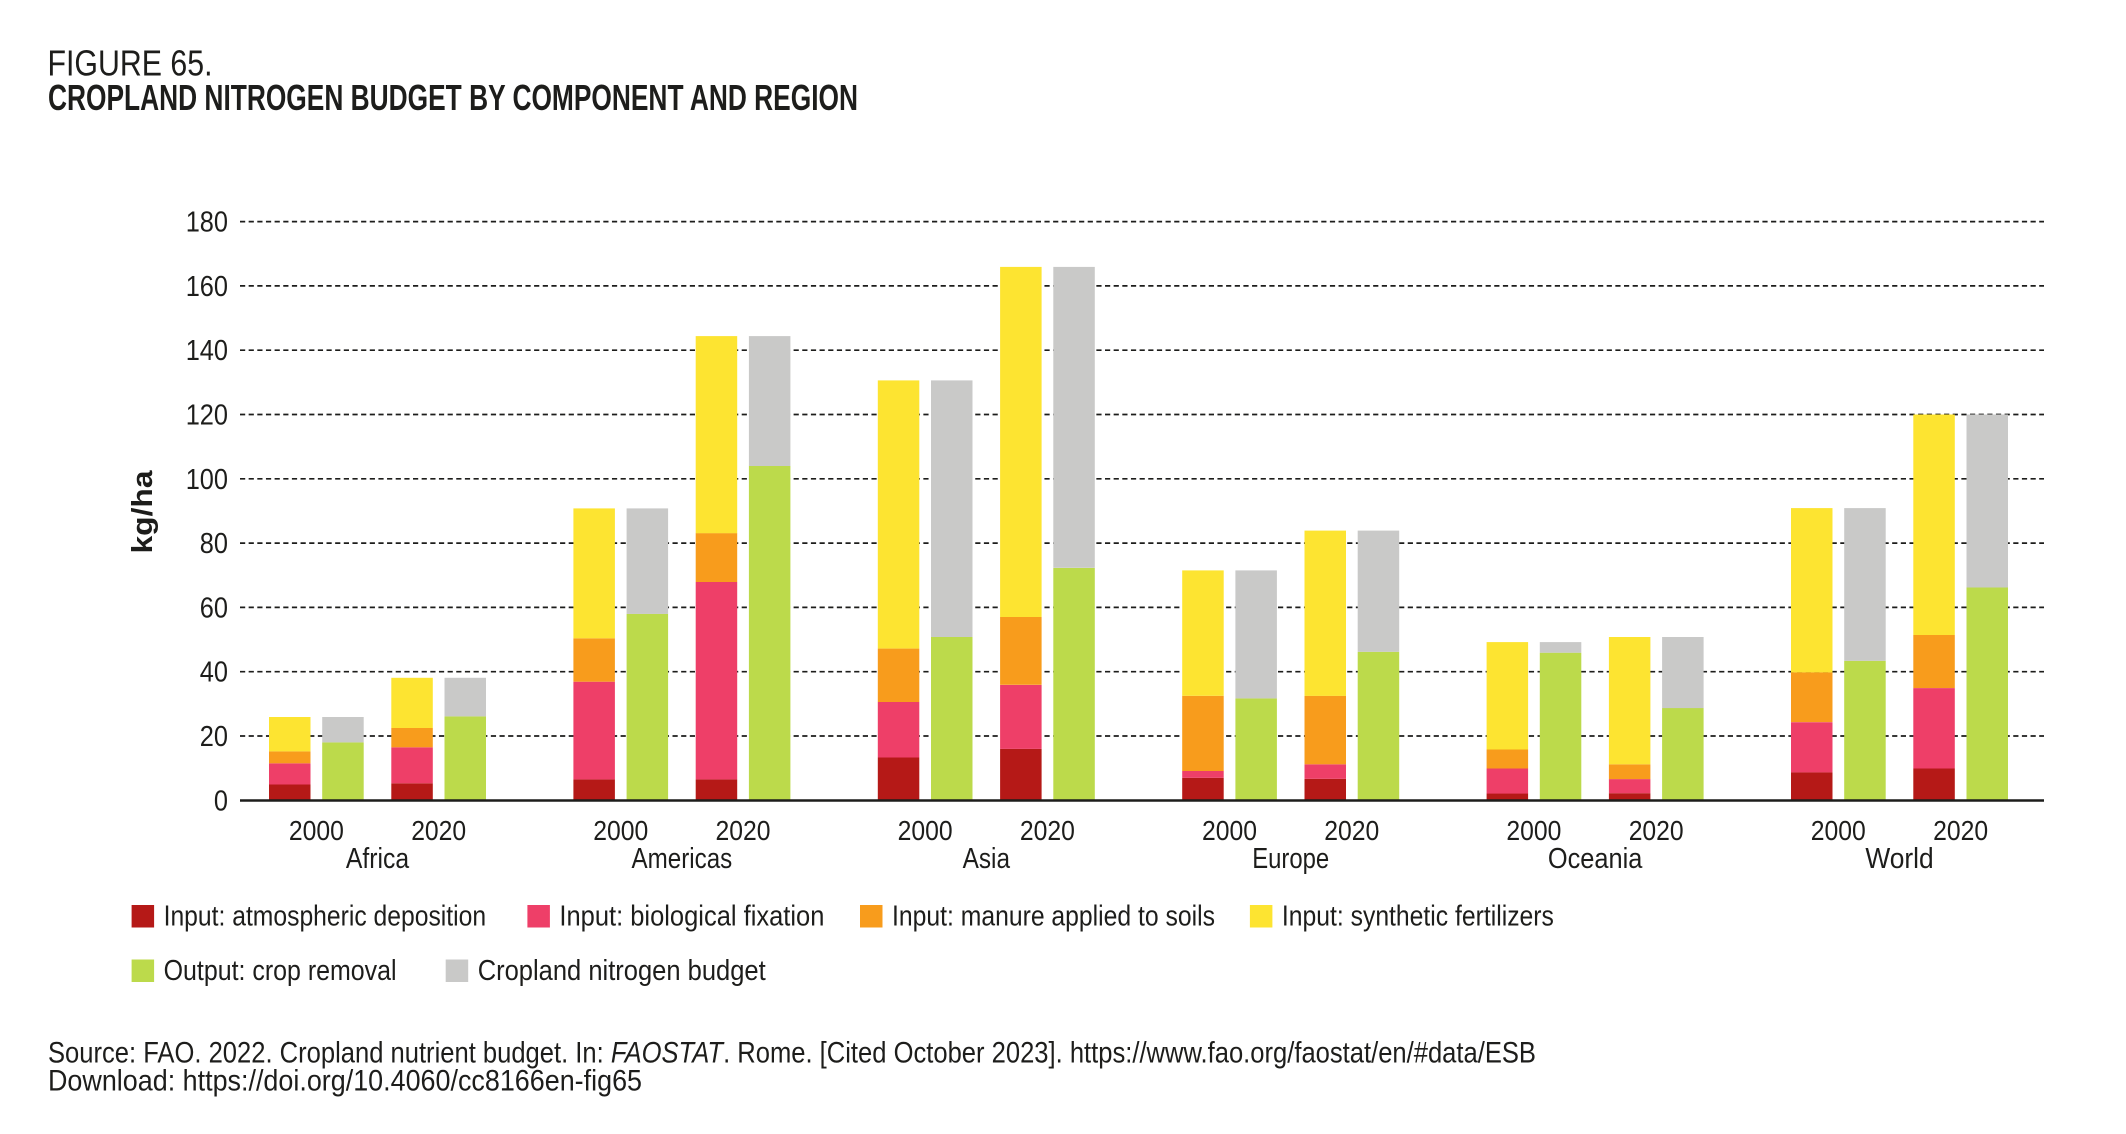  What do you see at coordinates (207, 480) in the screenshot?
I see `svg-text: 100` at bounding box center [207, 480].